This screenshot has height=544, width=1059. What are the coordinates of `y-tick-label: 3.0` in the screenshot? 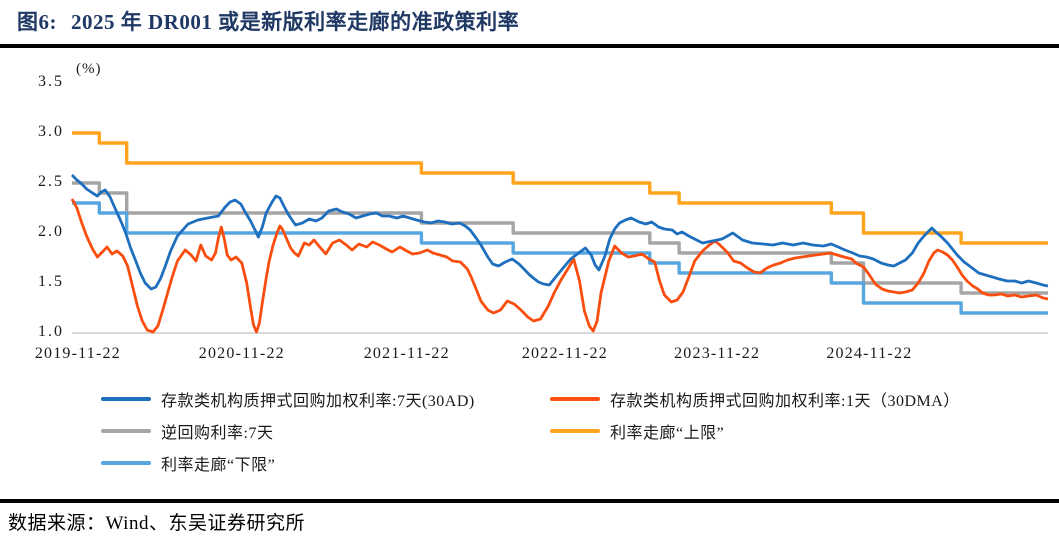 It's located at (51, 131).